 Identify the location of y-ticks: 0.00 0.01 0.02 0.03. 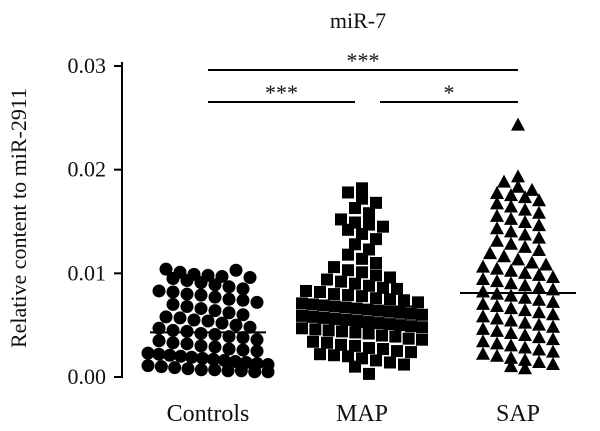
(95, 221).